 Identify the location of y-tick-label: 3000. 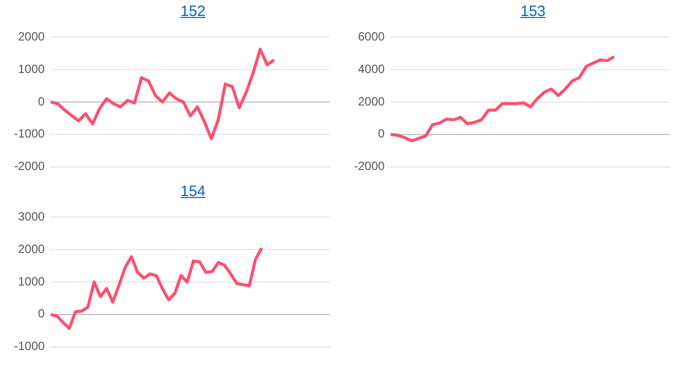
(32, 217).